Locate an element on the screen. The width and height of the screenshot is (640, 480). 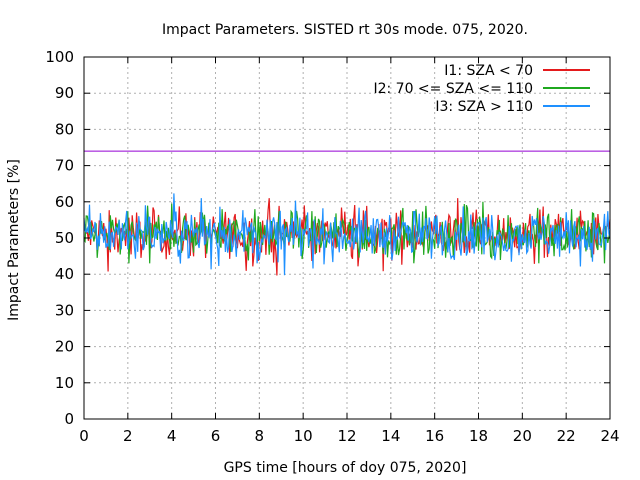
x-tick-label: 6 is located at coordinates (216, 436).